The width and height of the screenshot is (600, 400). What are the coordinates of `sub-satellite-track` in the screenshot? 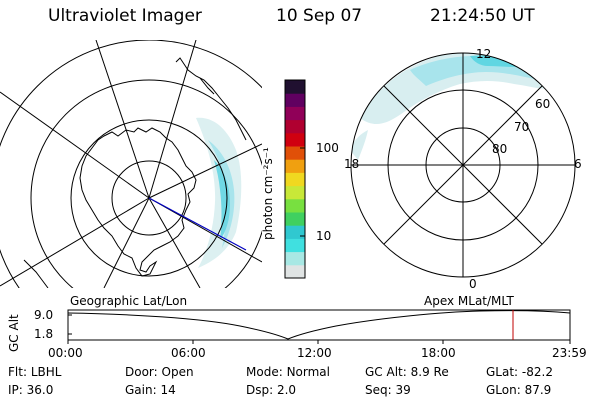 It's located at (197, 224).